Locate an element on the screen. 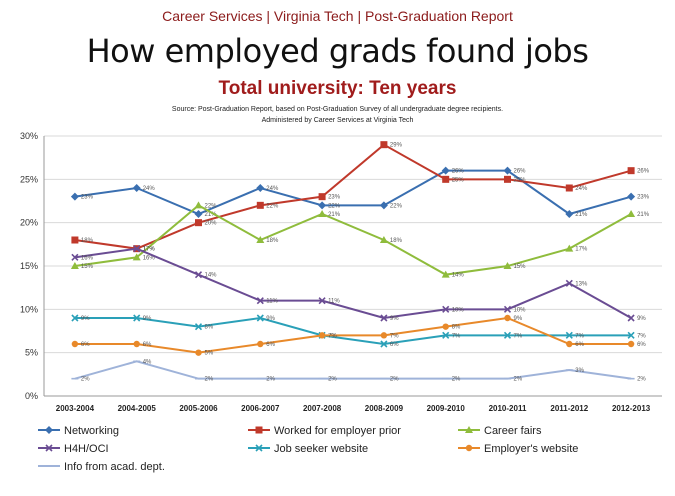 This screenshot has width=675, height=496. x-tick-label: 2005-2006 is located at coordinates (198, 408).